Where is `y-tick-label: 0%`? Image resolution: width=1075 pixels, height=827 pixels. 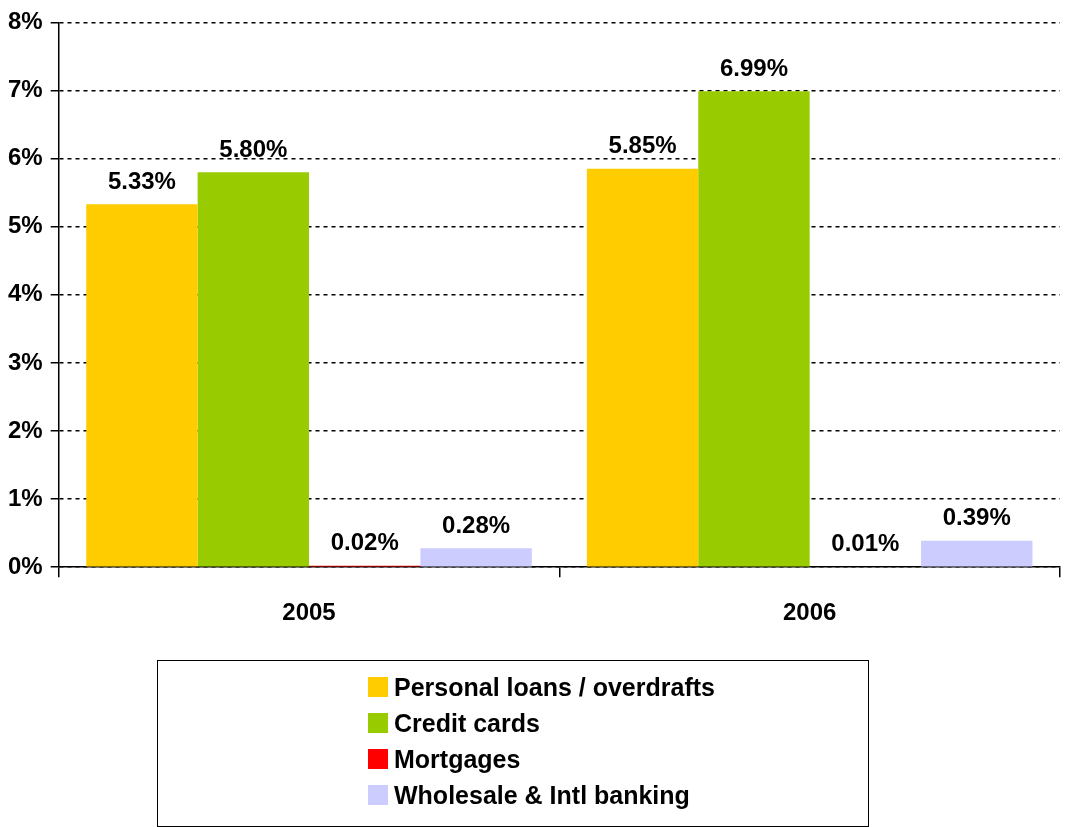
y-tick-label: 0% is located at coordinates (25, 565).